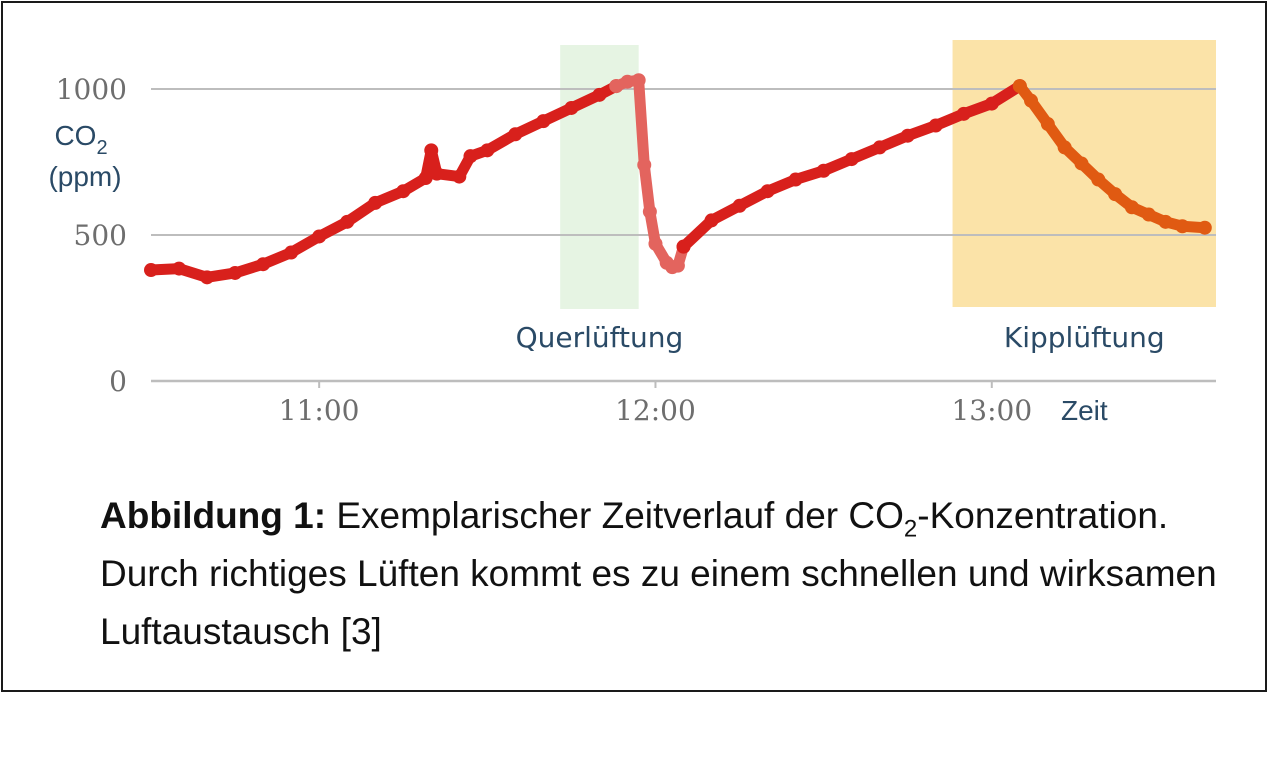 The width and height of the screenshot is (1270, 764). I want to click on y-tick-label: 0, so click(118, 381).